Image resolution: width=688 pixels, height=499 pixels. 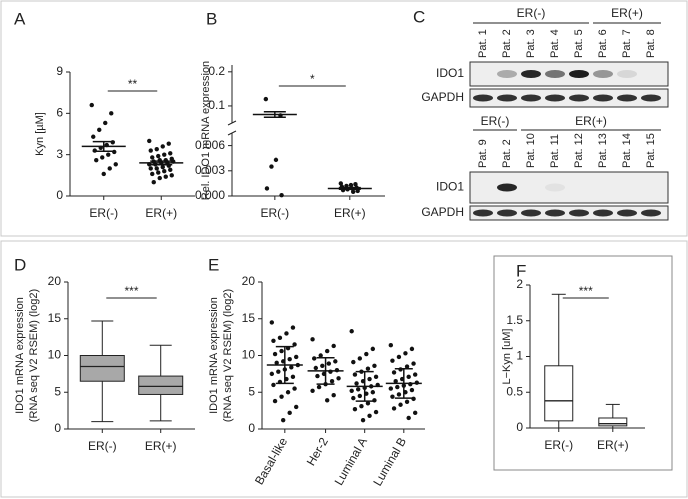 I want to click on lane-label: Pat. 5, so click(x=579, y=43).